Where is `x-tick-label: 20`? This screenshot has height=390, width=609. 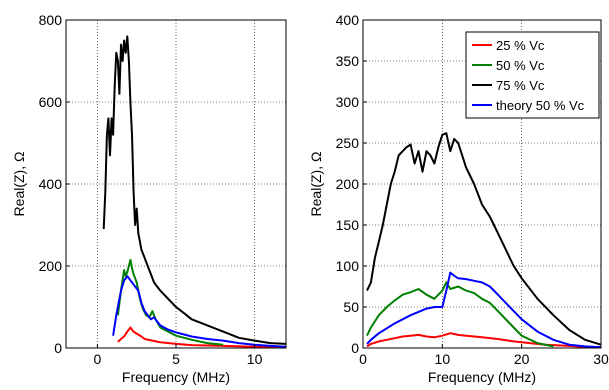
x-tick-label: 20 is located at coordinates (522, 359).